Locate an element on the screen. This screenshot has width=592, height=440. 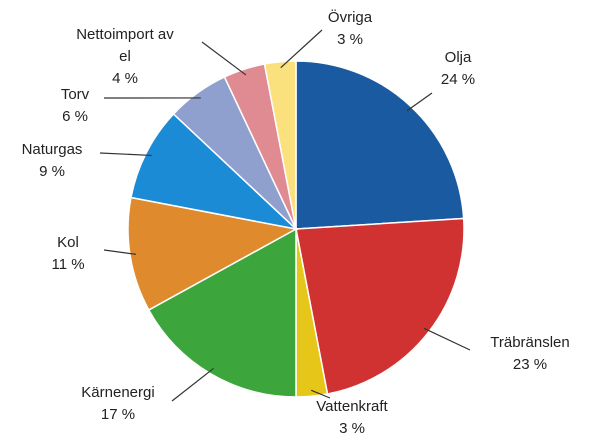
value-label: 4 % is located at coordinates (125, 78).